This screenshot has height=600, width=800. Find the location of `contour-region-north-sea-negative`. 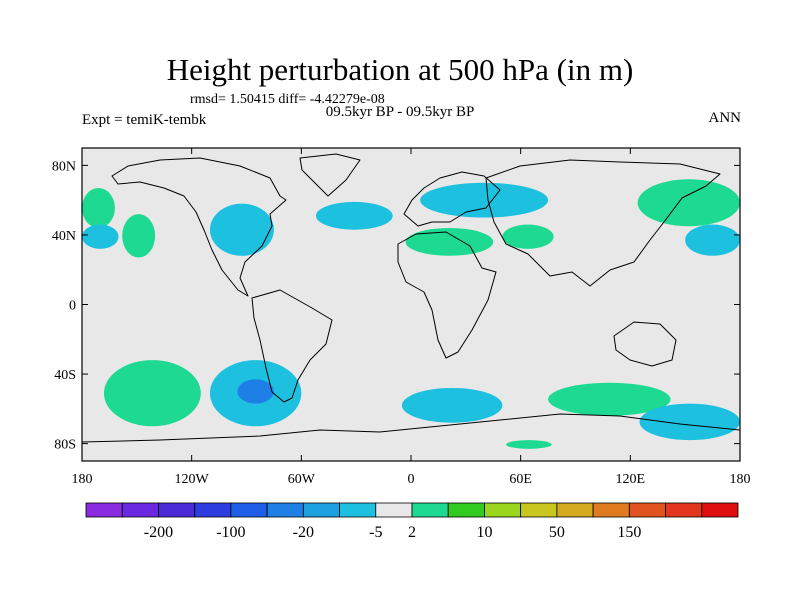

contour-region-north-sea-negative is located at coordinates (484, 200).